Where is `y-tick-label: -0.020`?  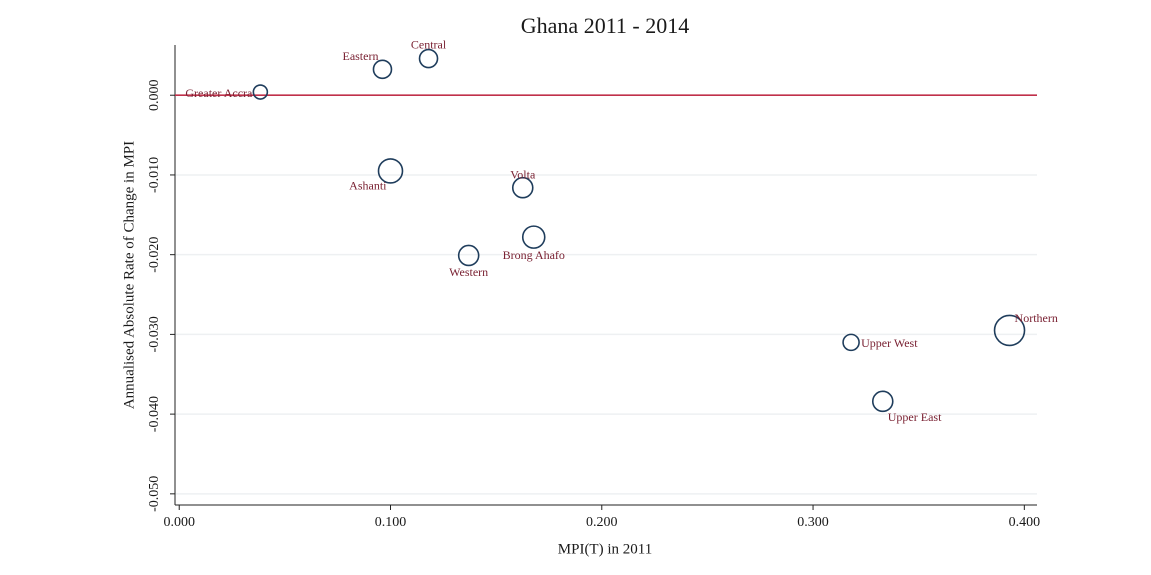 y-tick-label: -0.020 is located at coordinates (154, 255).